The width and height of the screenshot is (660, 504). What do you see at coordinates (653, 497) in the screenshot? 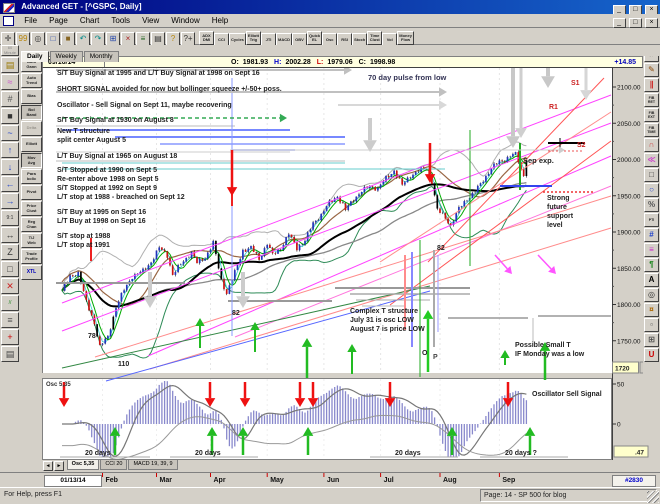
I see `resize-grip` at bounding box center [653, 497].